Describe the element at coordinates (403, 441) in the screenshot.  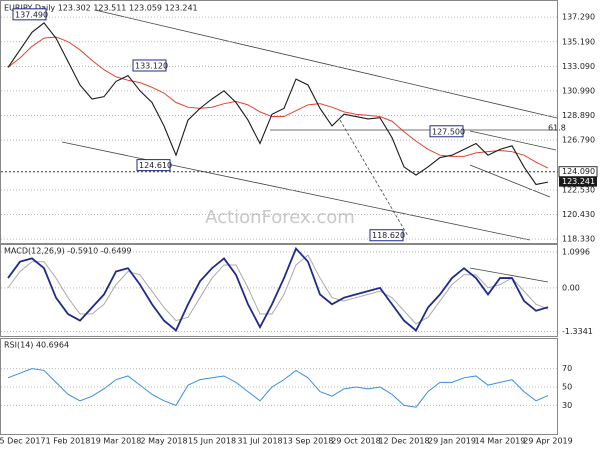
I see `x-tick-label: 12 Dec 2018` at that location.